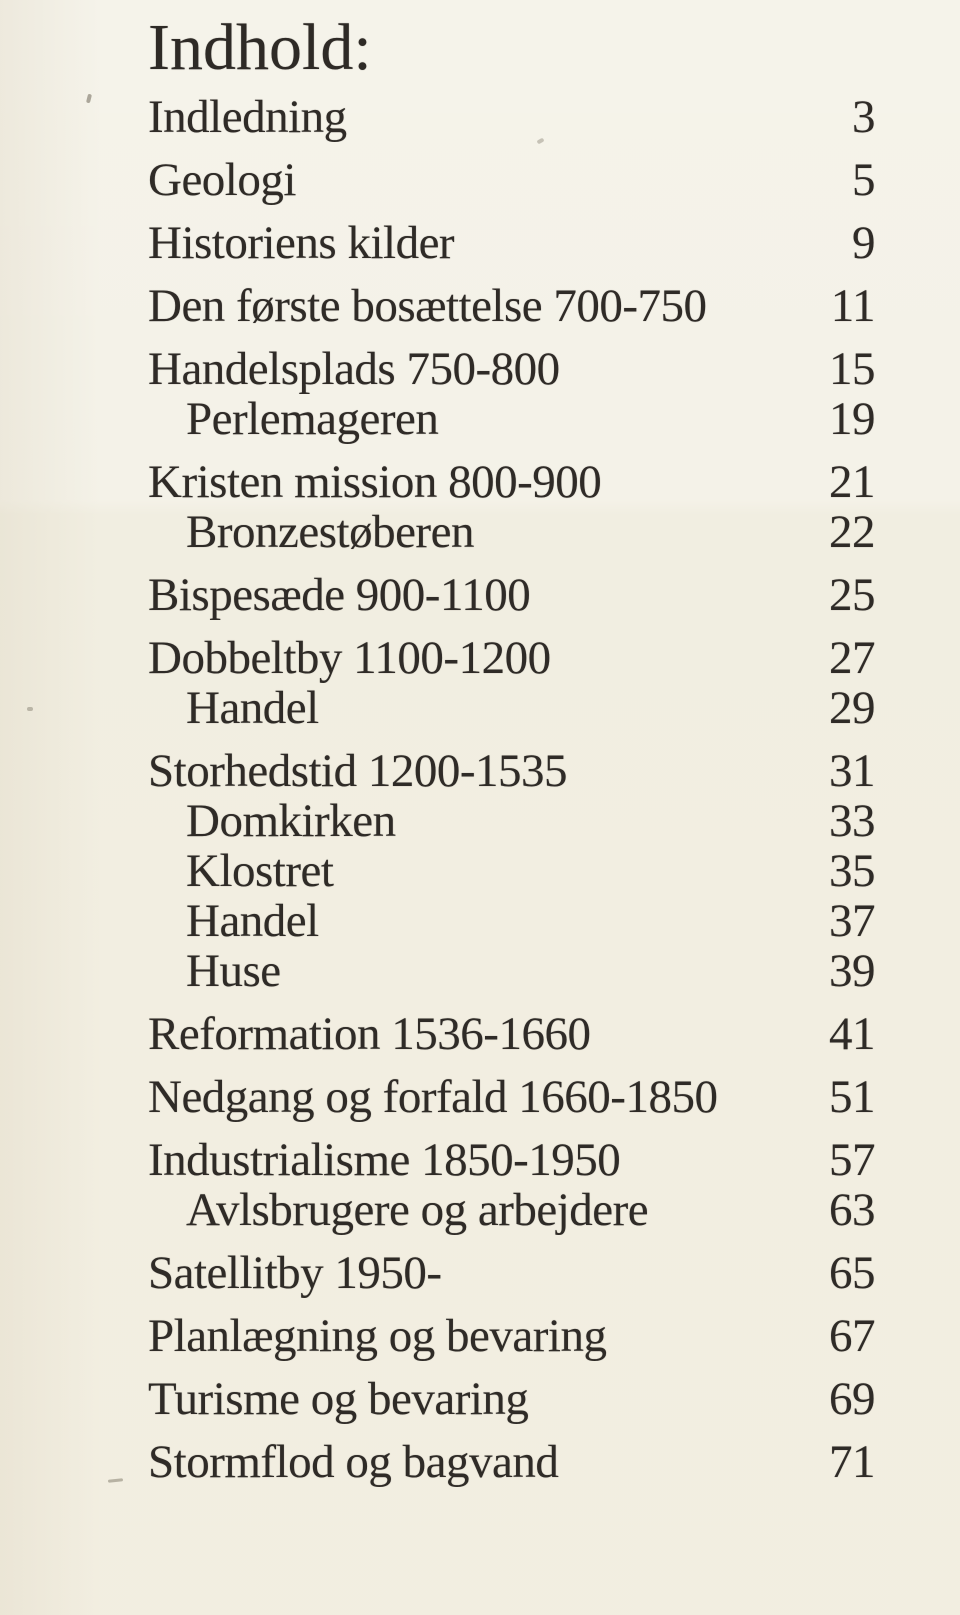 This screenshot has width=960, height=1615. What do you see at coordinates (852, 971) in the screenshot?
I see `toc-entry-page: 39` at bounding box center [852, 971].